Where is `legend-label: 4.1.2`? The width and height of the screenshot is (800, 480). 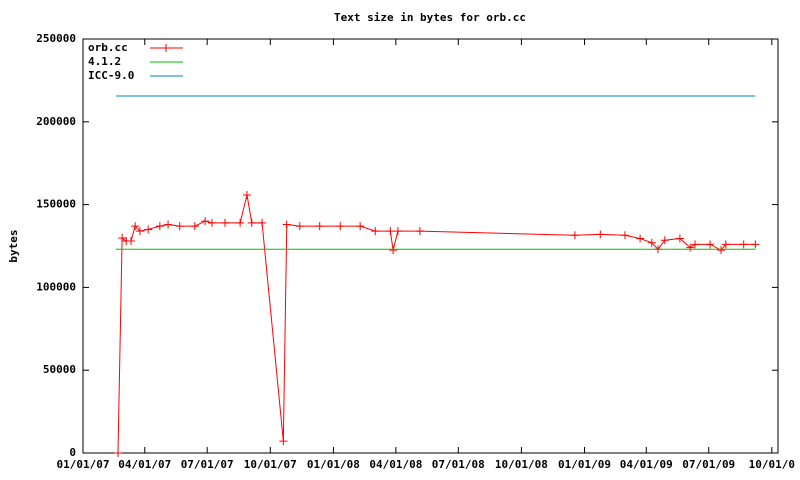 legend-label: 4.1.2 is located at coordinates (104, 61).